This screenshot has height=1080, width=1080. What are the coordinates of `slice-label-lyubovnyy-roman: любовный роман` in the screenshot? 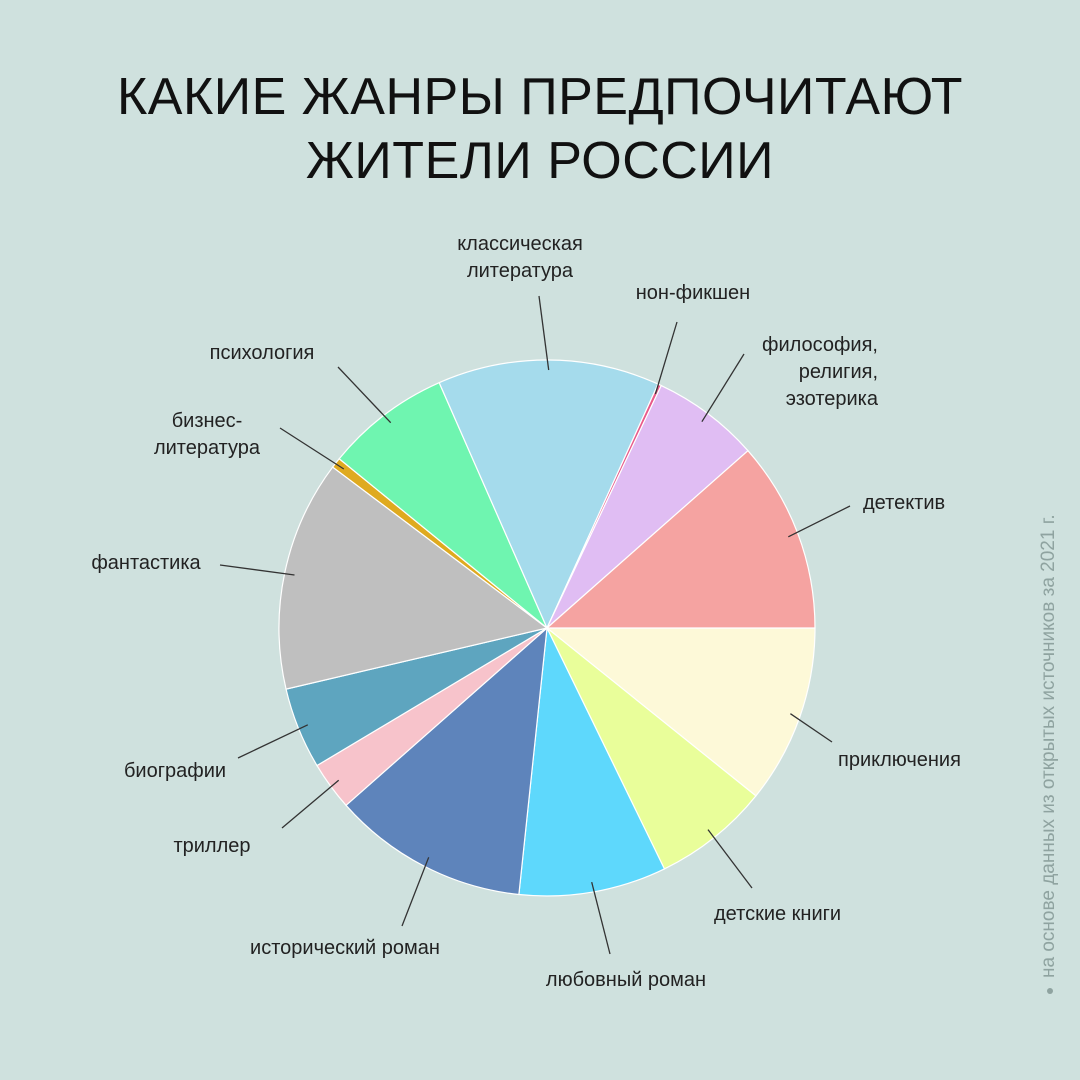 It's located at (626, 980).